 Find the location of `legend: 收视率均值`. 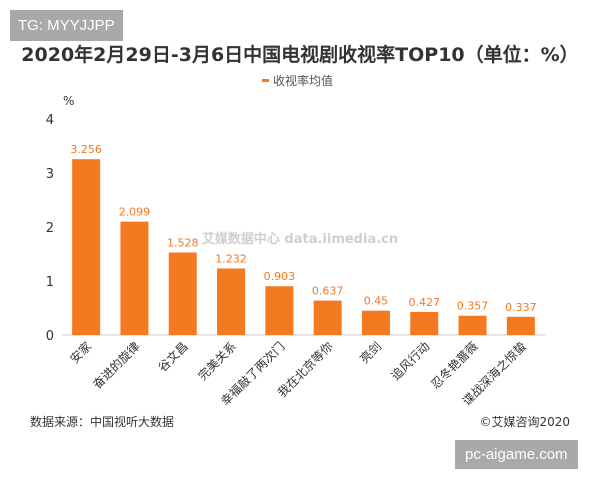

legend: 收视率均值 is located at coordinates (297, 80).